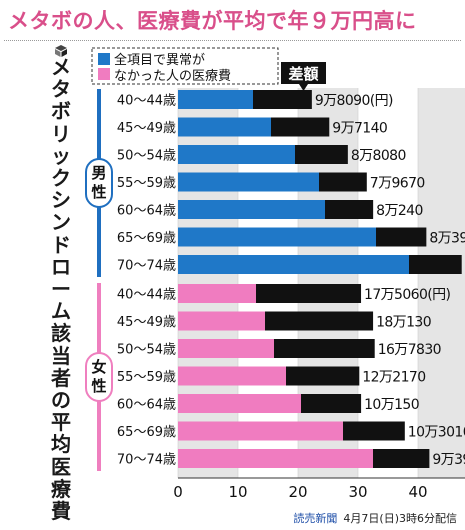 This screenshot has height=530, width=465. What do you see at coordinates (357, 492) in the screenshot?
I see `x-tick-label: 30` at bounding box center [357, 492].